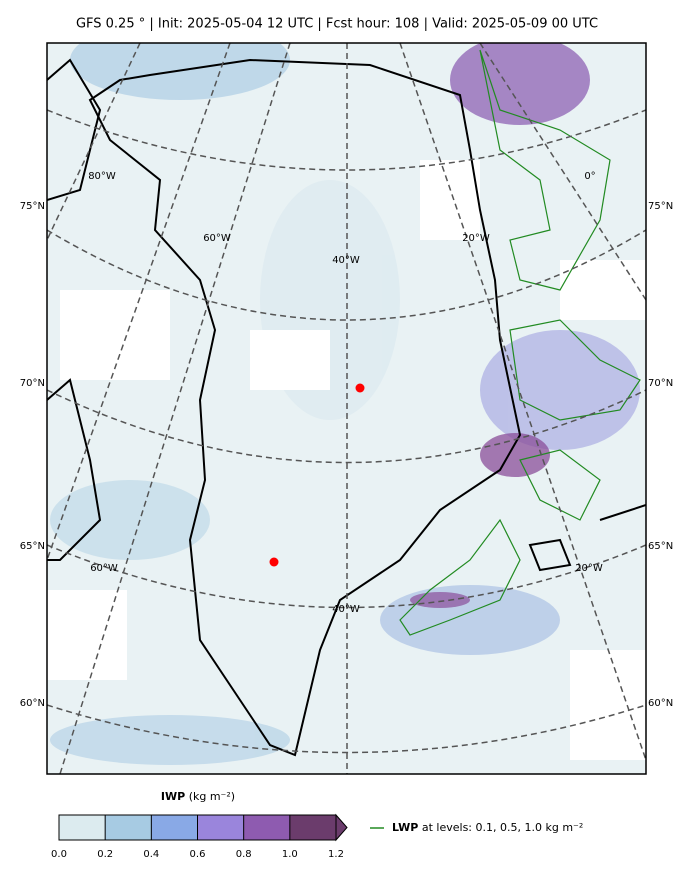  I want to click on legend-label-bold: LWP, so click(405, 827).